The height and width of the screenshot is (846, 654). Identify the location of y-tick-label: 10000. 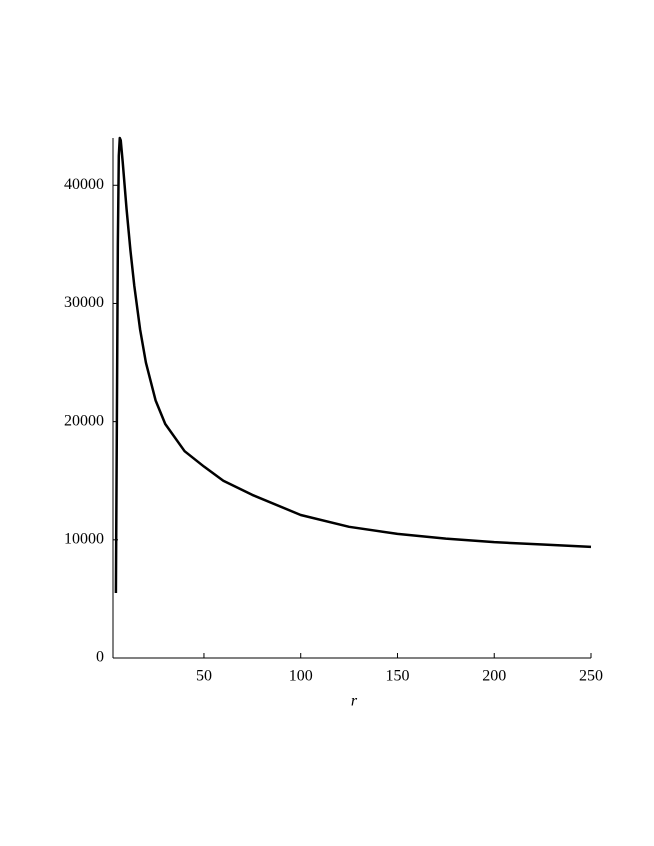
(84, 538).